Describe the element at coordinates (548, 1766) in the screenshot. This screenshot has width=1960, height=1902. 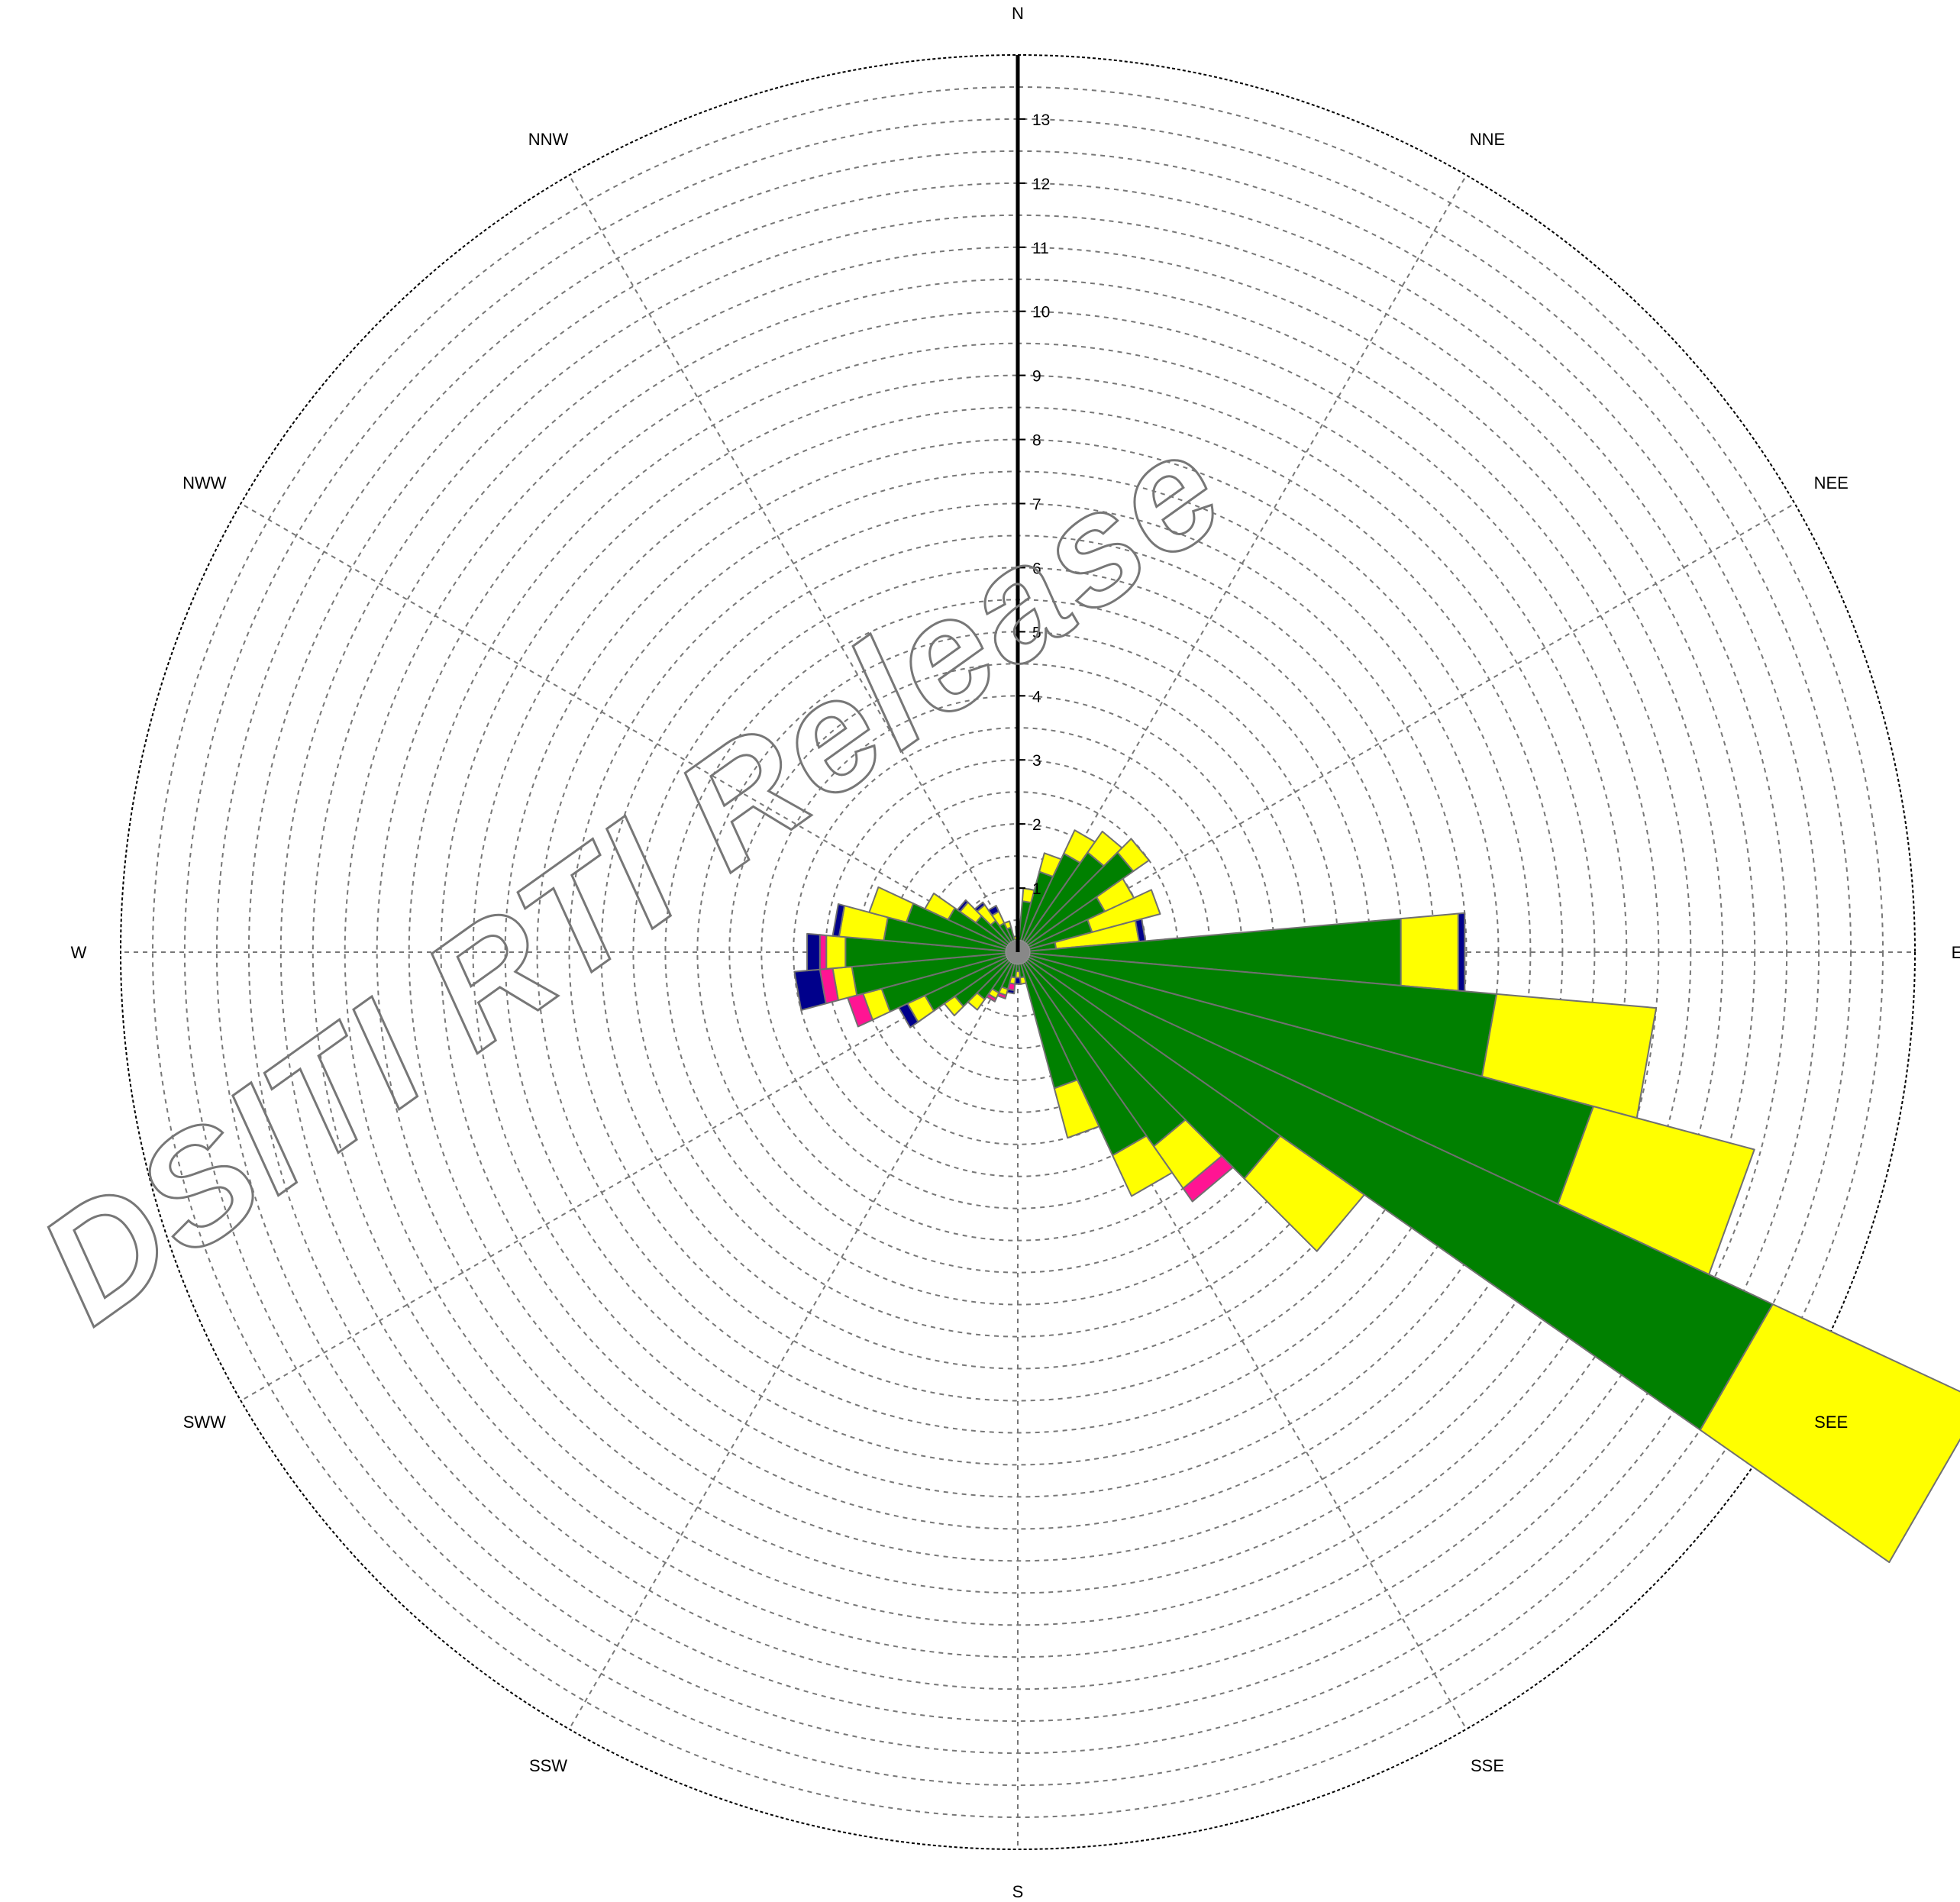
I see `direction-label-ssw: SSW` at that location.